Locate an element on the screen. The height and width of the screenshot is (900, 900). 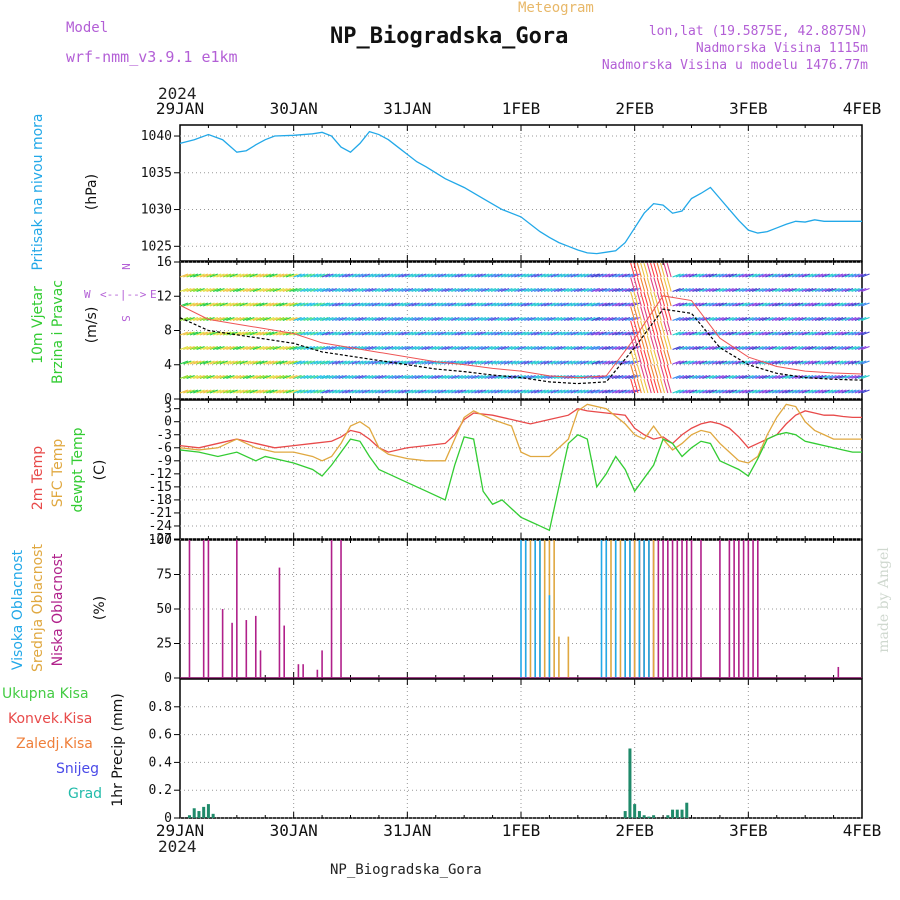
wind-ytick-label: 16 is located at coordinates (164, 262).